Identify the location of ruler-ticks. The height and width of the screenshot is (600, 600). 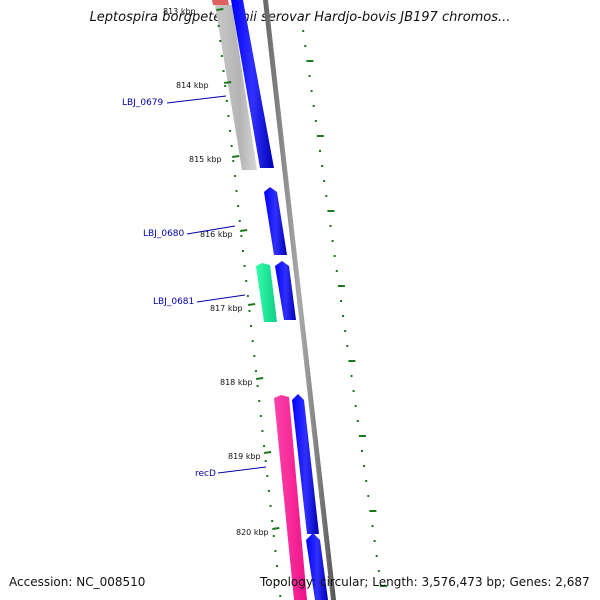
(248, 269).